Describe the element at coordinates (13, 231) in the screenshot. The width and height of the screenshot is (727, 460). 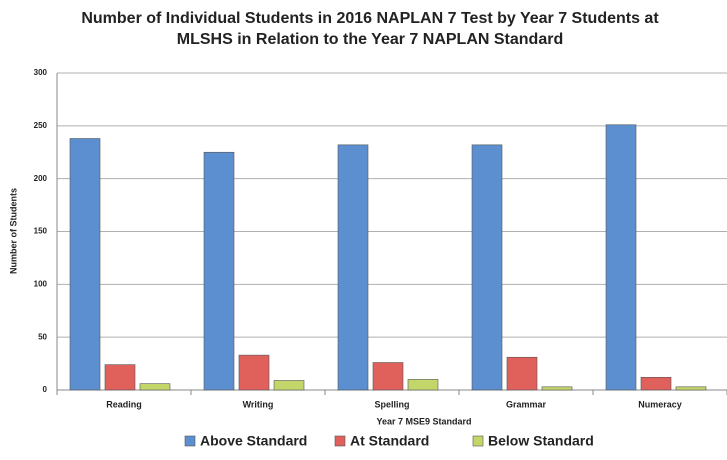
I see `y-axis-label: Number of Students` at that location.